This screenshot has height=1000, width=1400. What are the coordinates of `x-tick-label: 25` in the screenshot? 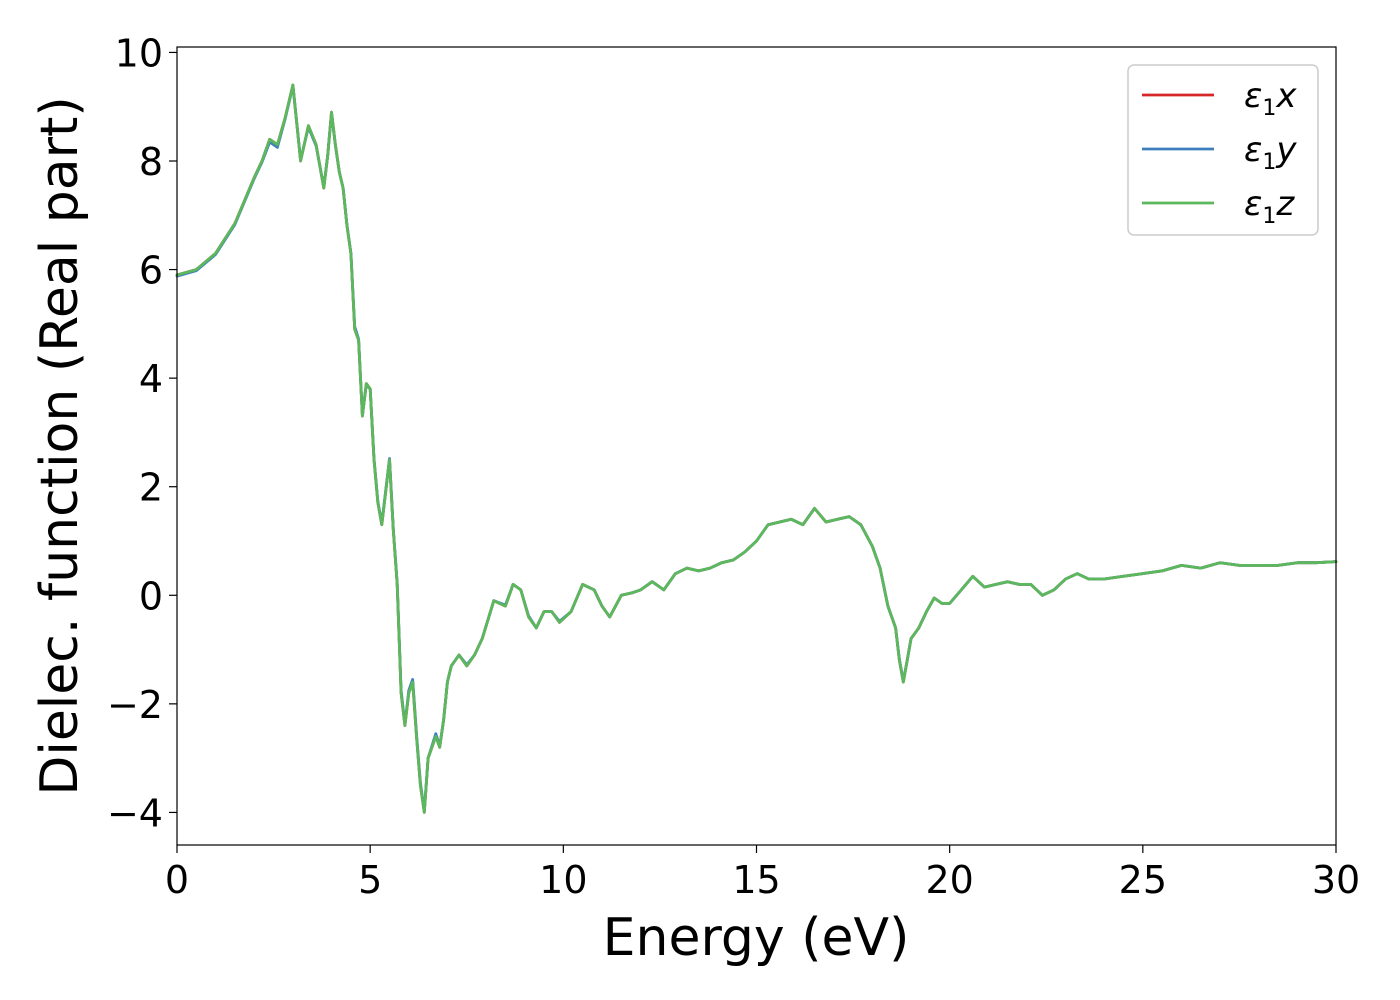 It's located at (1143, 880).